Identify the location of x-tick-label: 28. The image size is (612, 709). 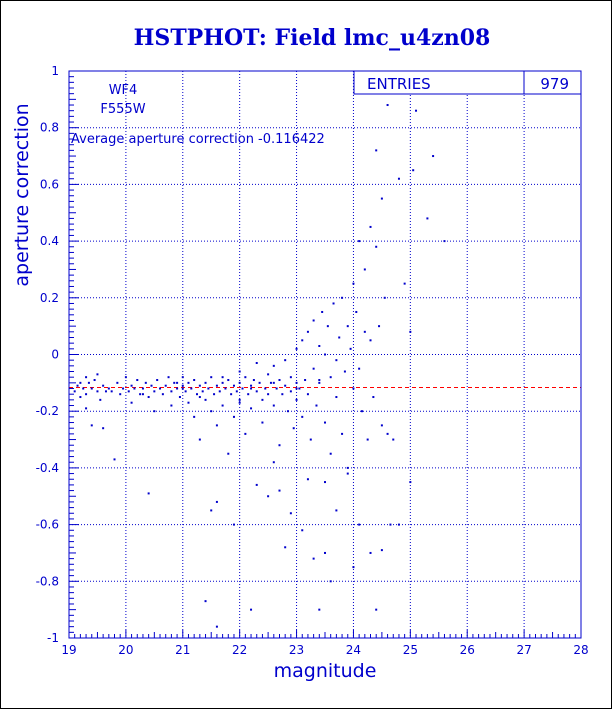
(580, 650).